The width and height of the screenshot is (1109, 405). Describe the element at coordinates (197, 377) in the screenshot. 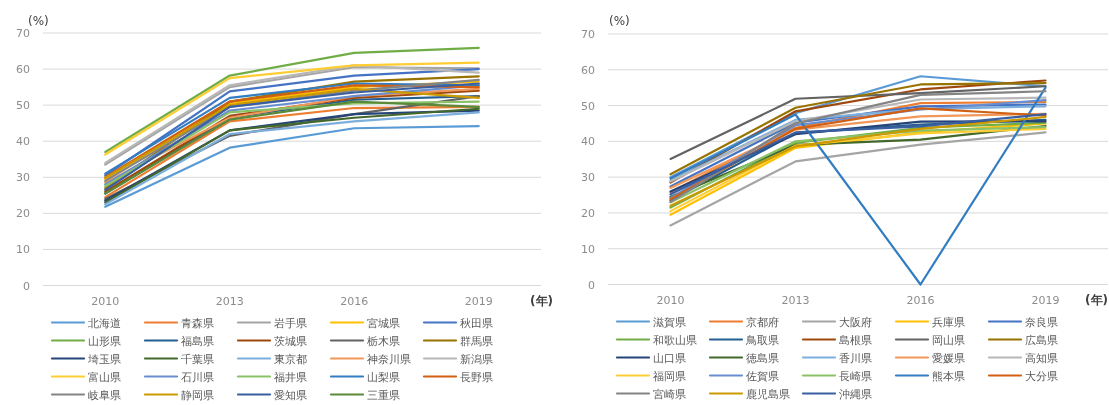

I see `legend-label: 石川県` at that location.